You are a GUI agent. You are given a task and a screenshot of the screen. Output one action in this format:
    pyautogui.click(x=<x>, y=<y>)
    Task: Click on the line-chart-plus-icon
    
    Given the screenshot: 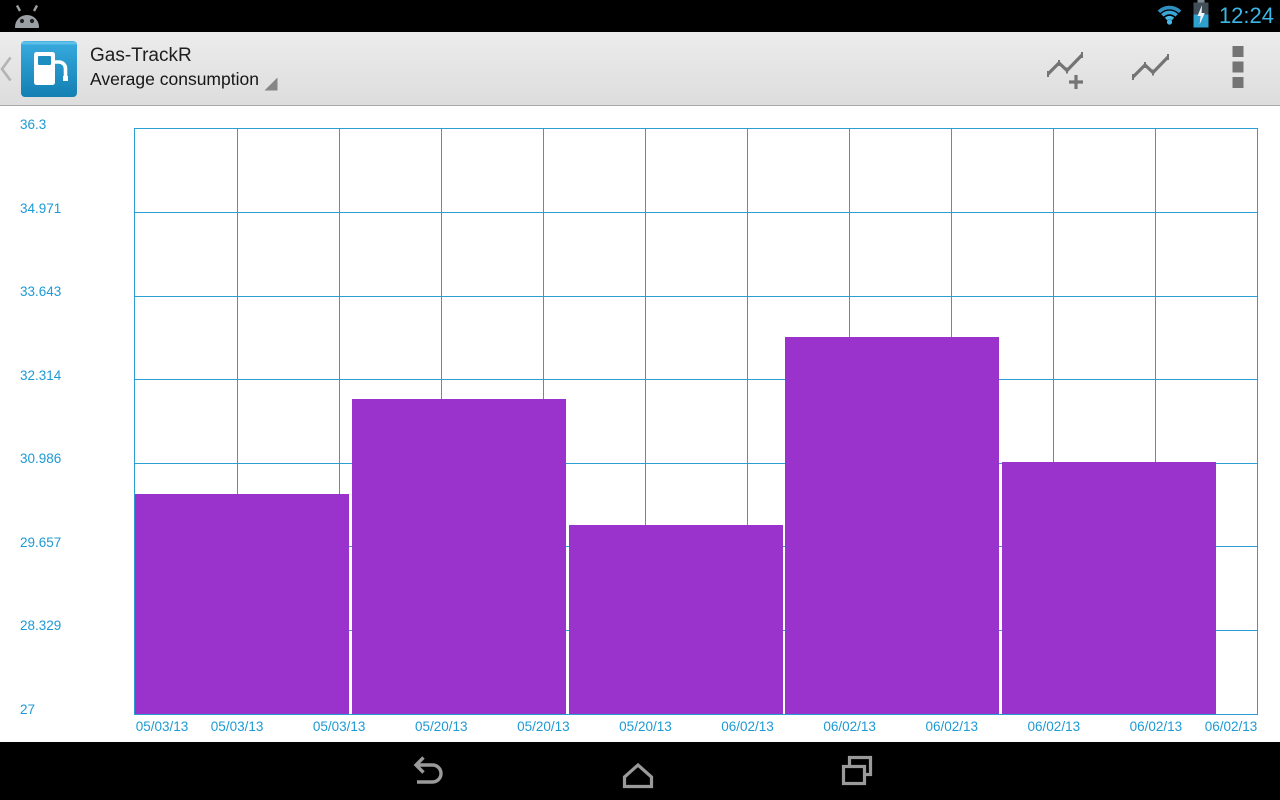 What is the action you would take?
    pyautogui.click(x=1068, y=69)
    